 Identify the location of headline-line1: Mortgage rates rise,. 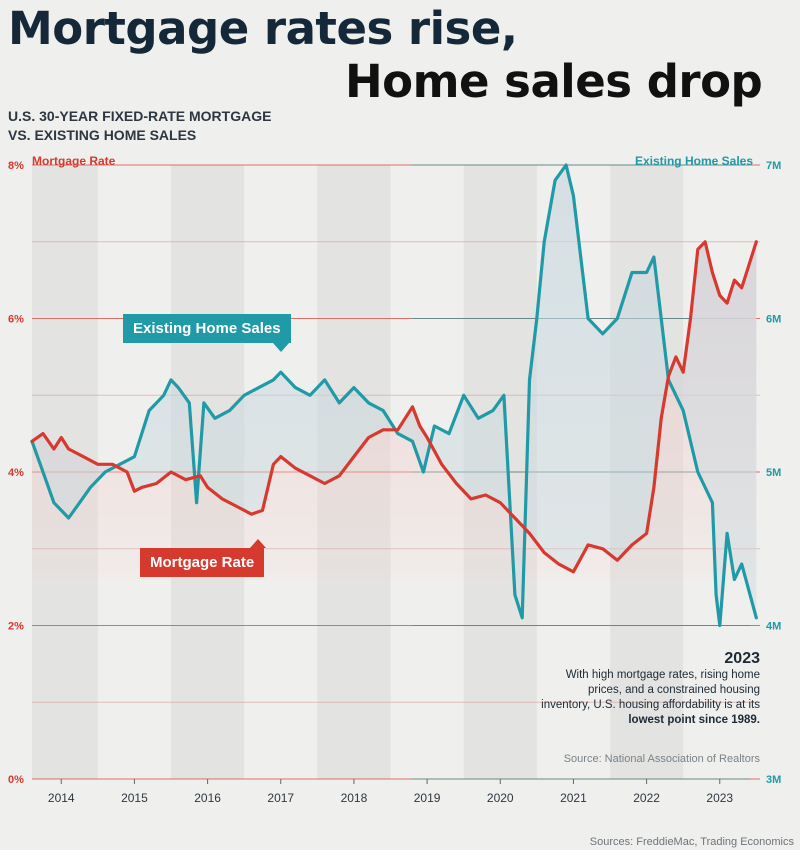
(263, 28).